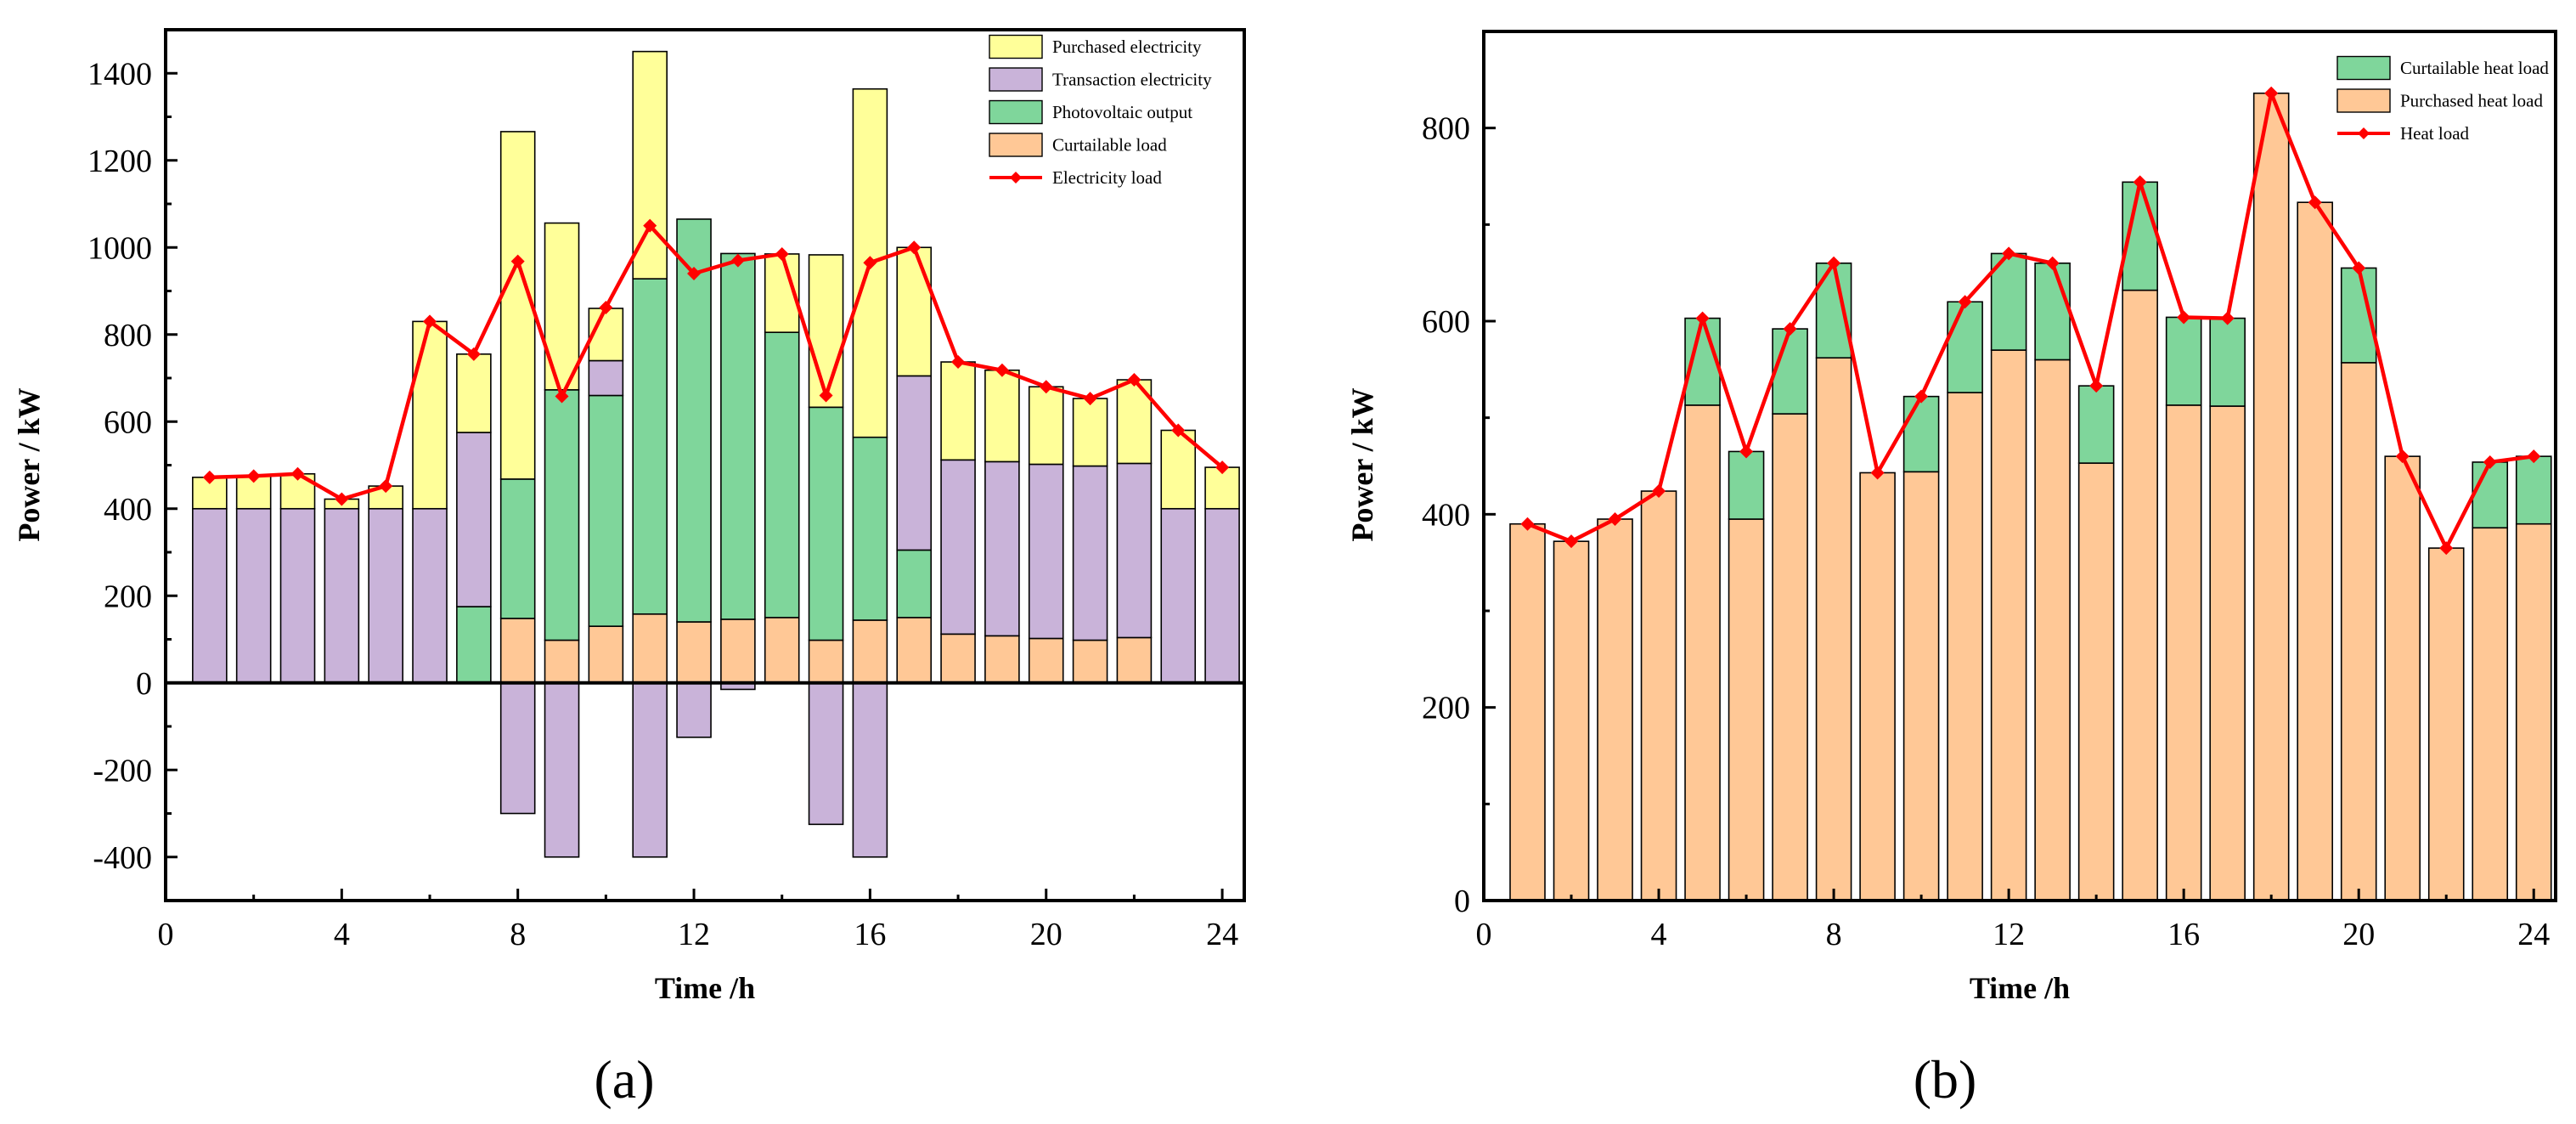 The width and height of the screenshot is (2576, 1124). What do you see at coordinates (1016, 112) in the screenshot?
I see `legend-swatch-photovoltaic-output` at bounding box center [1016, 112].